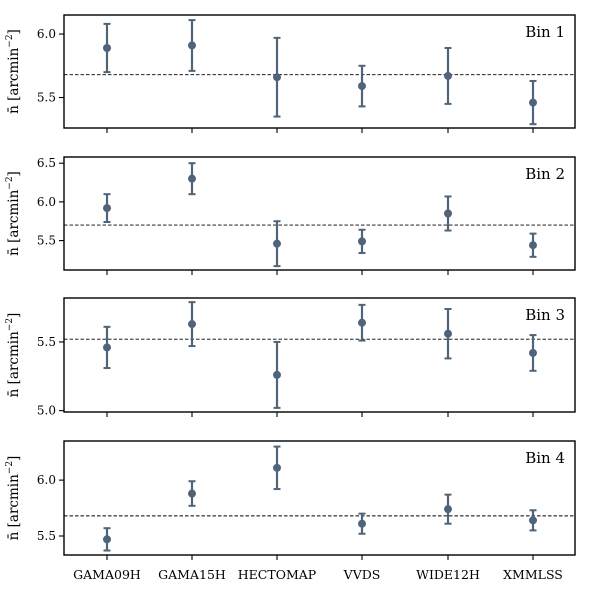 This screenshot has height=590, width=590. Describe the element at coordinates (545, 458) in the screenshot. I see `bin-label: Bin 4` at that location.